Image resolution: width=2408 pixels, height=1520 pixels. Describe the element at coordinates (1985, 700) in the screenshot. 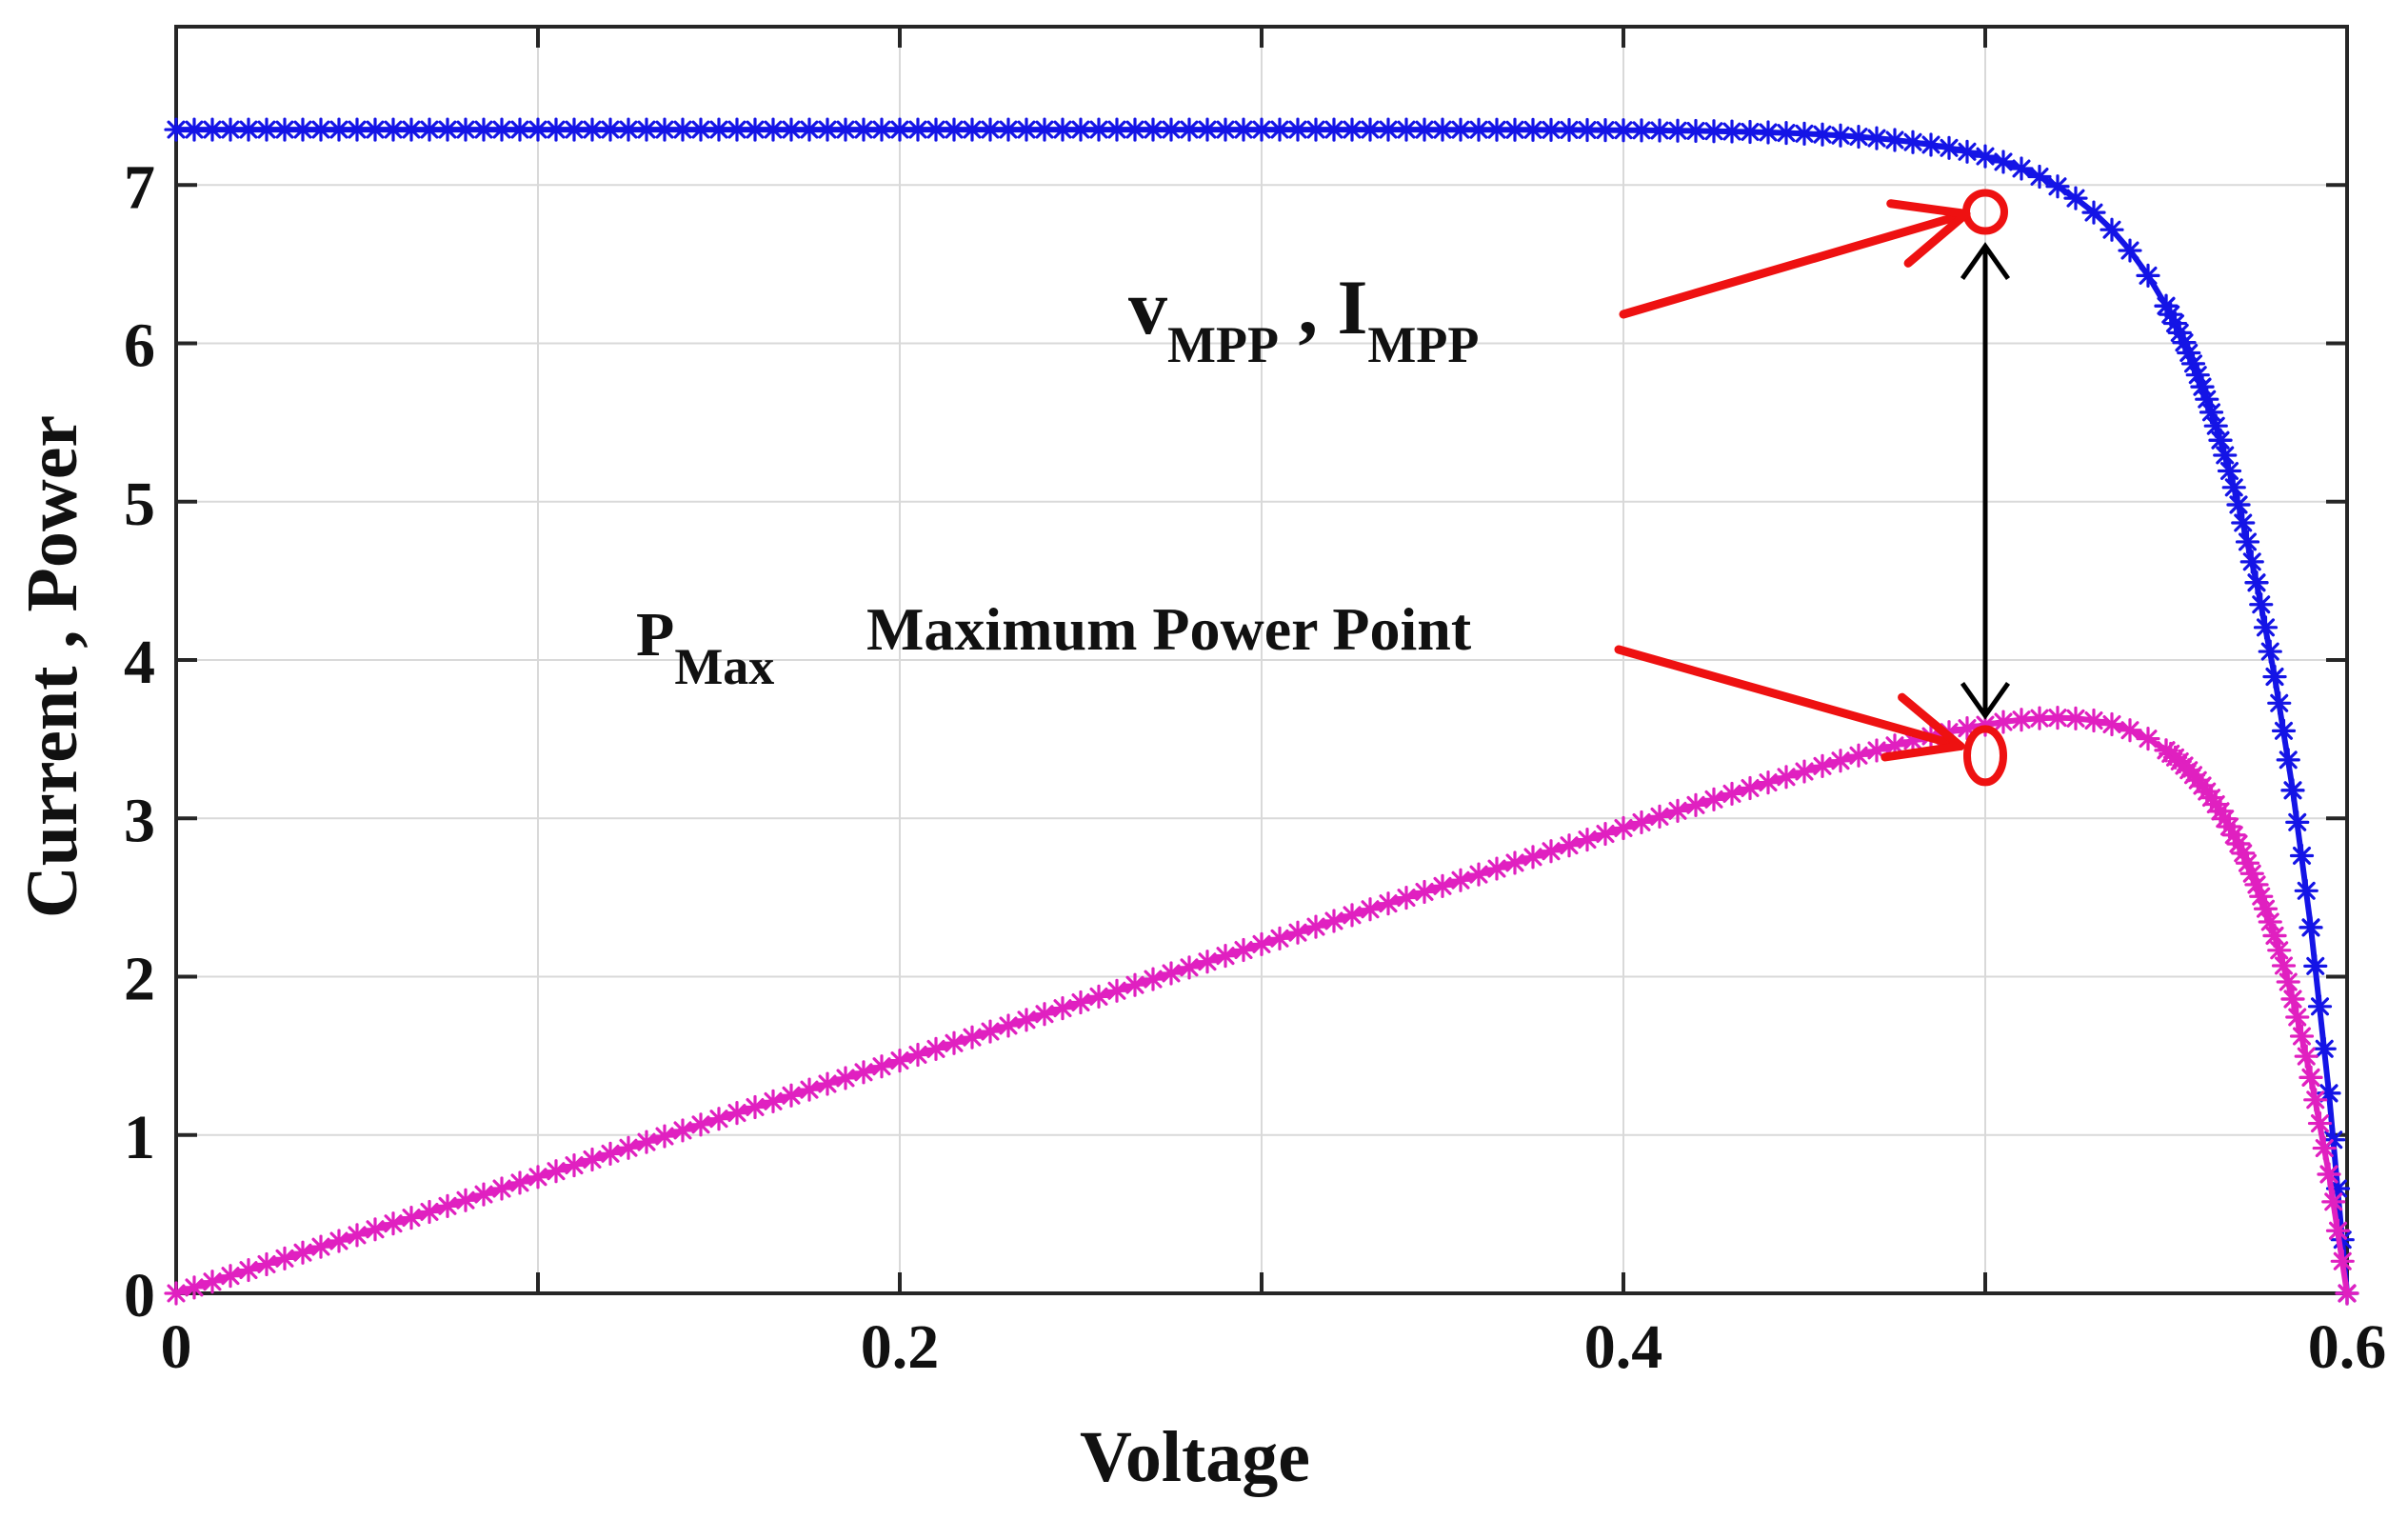

I see `double-arrow-head-bottom` at that location.